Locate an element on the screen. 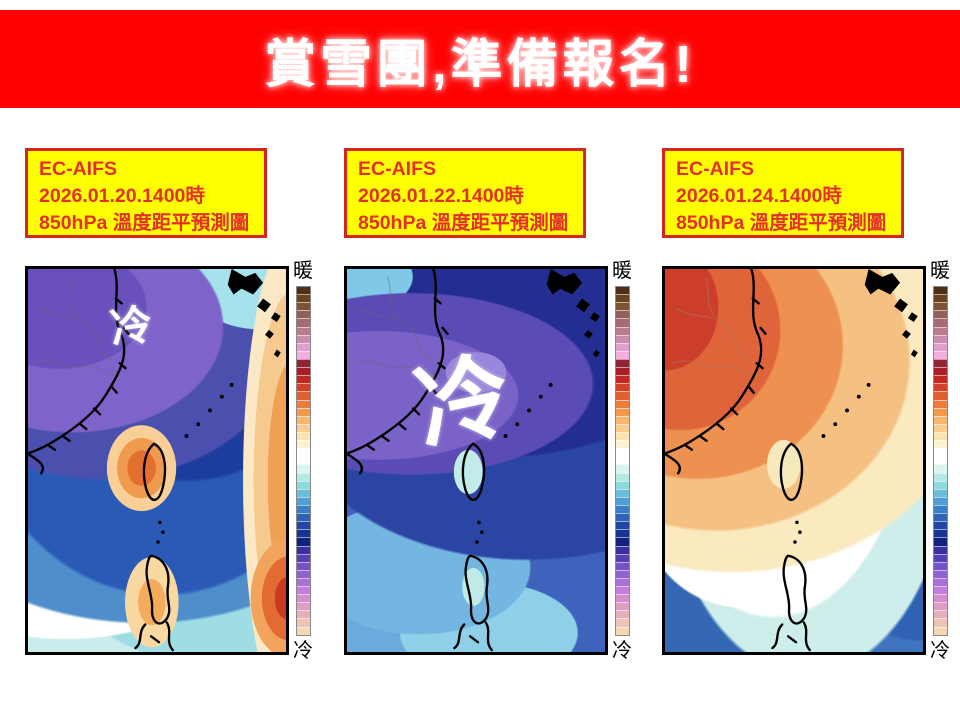 The height and width of the screenshot is (720, 960). cold-annotation: 冷 is located at coordinates (131, 326).